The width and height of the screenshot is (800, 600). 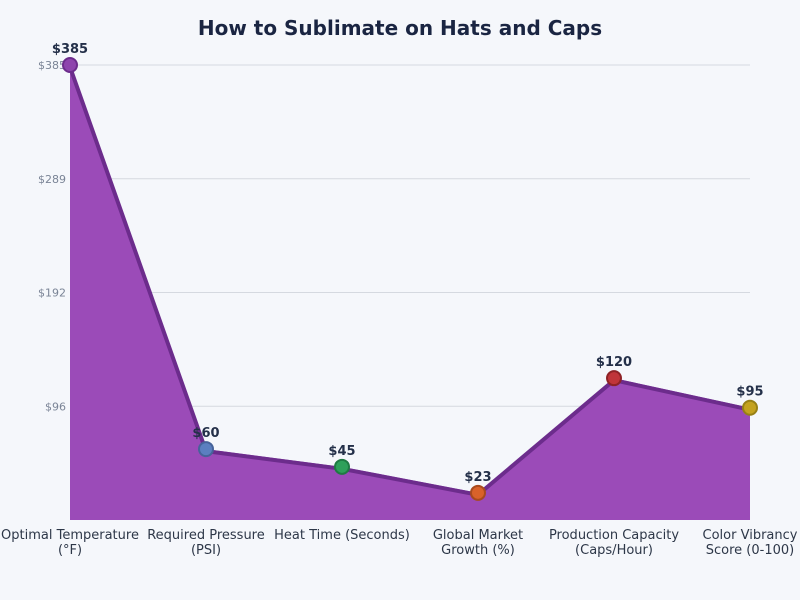 I want to click on y-tick-label: $96, so click(x=55, y=406).